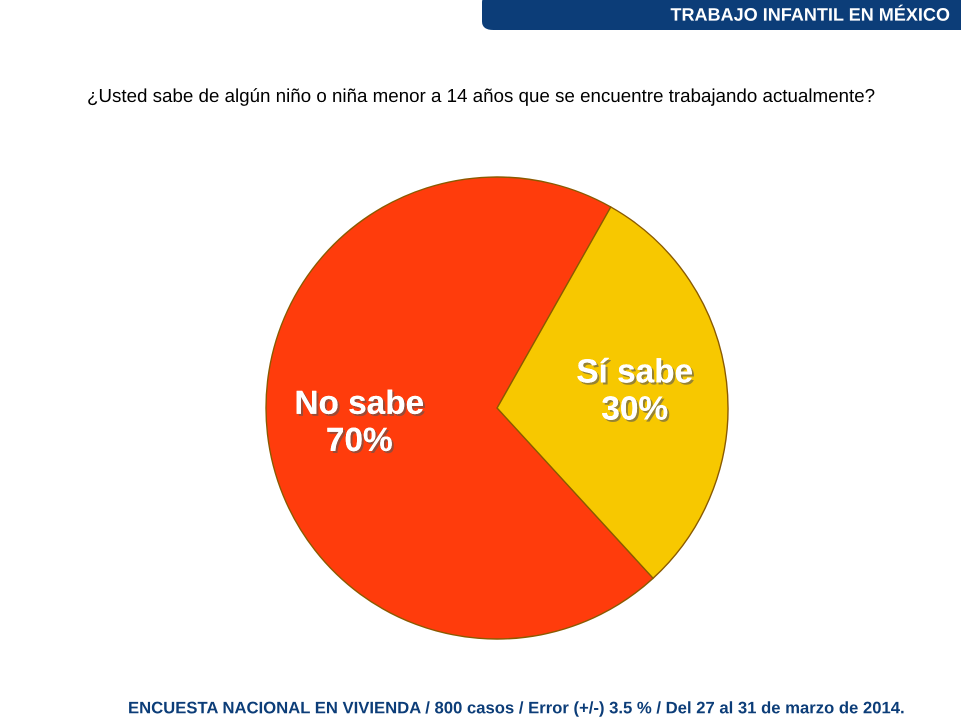 This screenshot has height=721, width=961. I want to click on slice-label: Sí sabe, so click(635, 371).